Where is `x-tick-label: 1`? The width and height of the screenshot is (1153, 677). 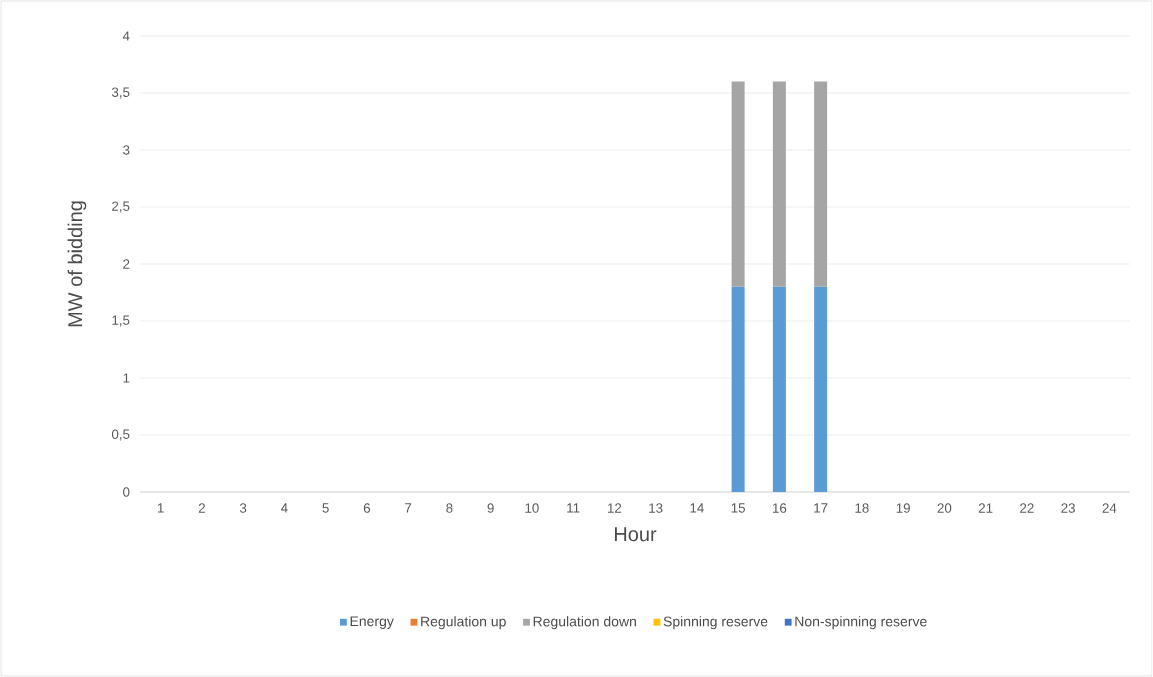 x-tick-label: 1 is located at coordinates (160, 508).